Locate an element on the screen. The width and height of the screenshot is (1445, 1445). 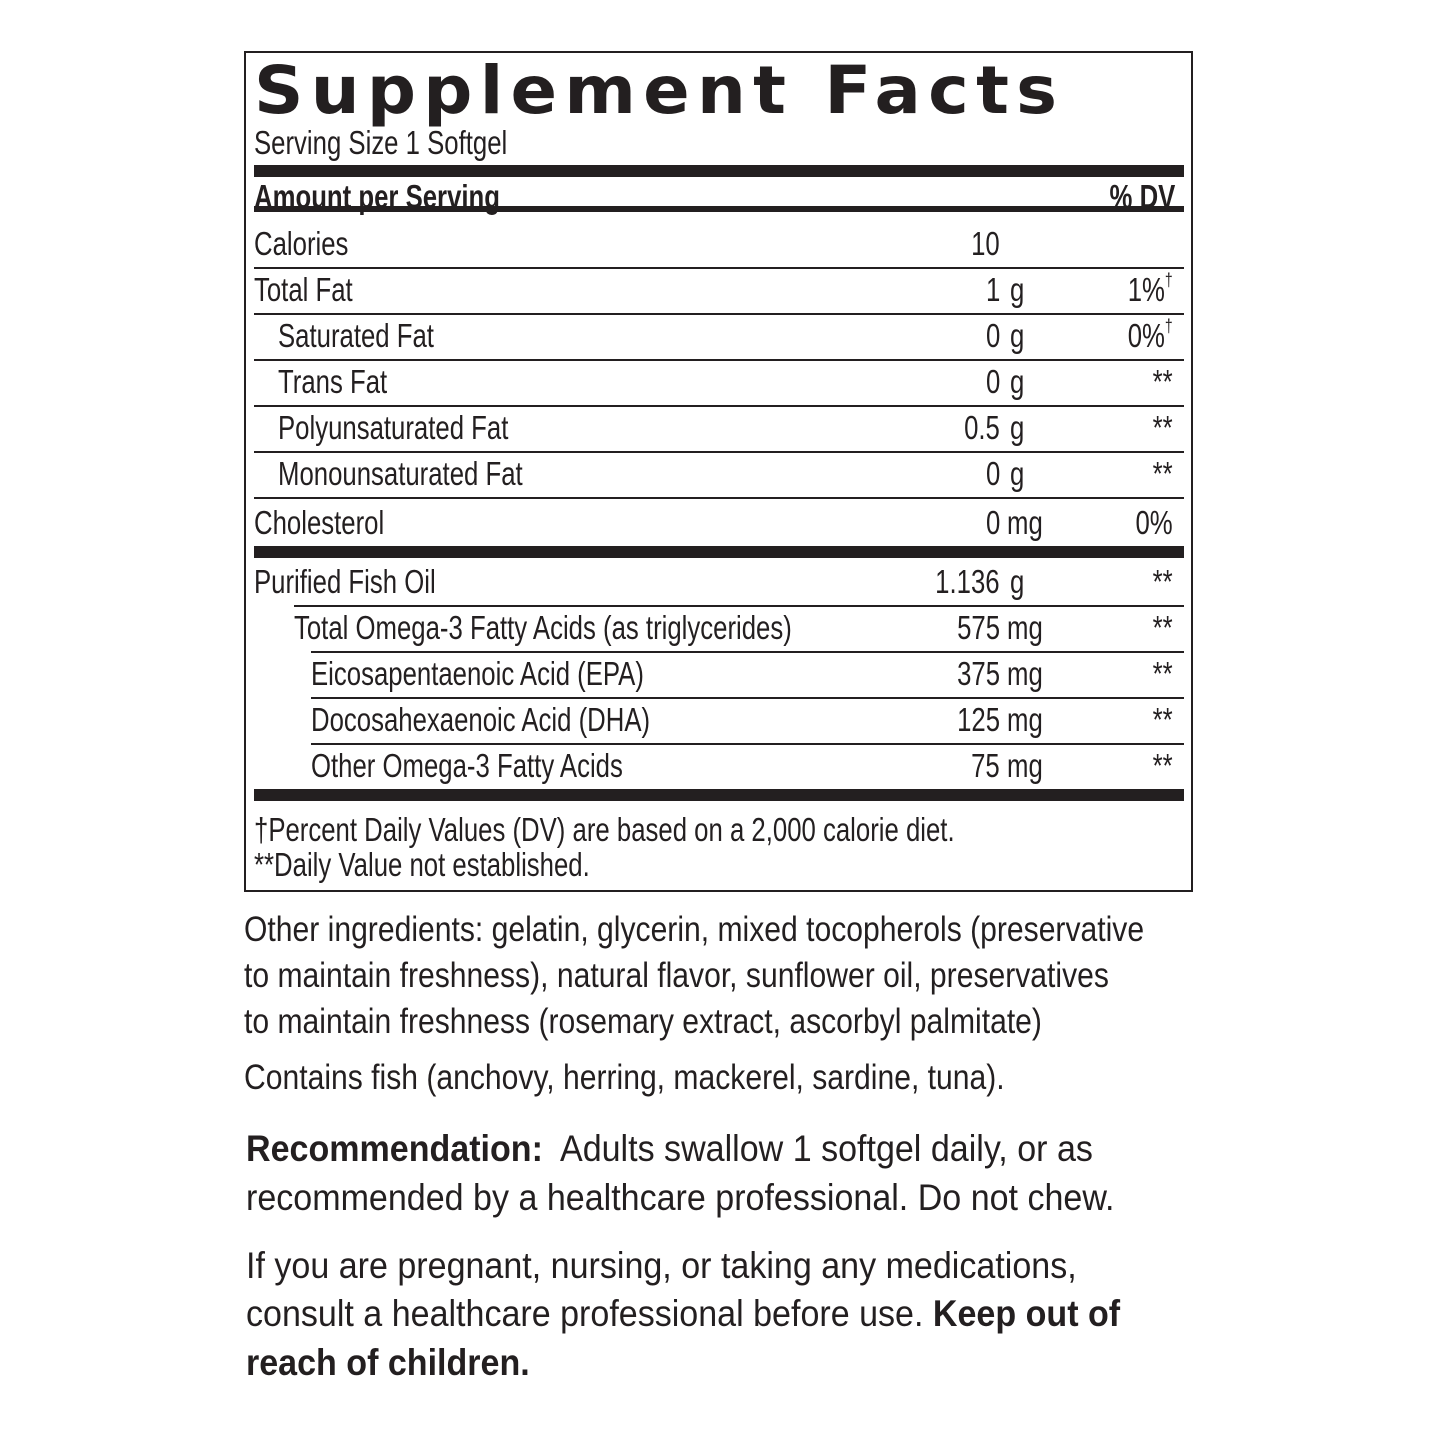
nutrient-dv: 0% is located at coordinates (1154, 522).